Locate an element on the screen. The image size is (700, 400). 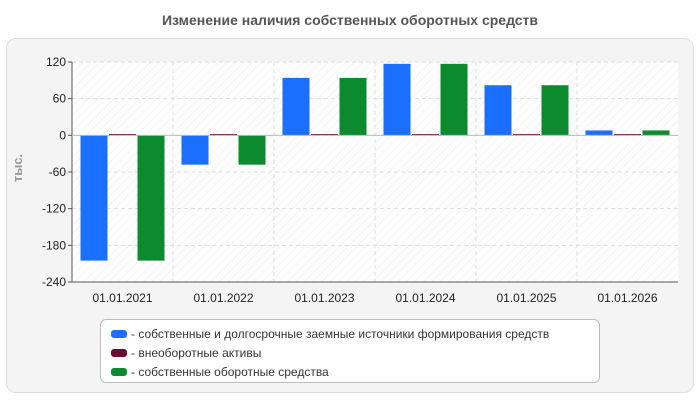
x-tick-label: 01.01.2023 is located at coordinates (324, 298).